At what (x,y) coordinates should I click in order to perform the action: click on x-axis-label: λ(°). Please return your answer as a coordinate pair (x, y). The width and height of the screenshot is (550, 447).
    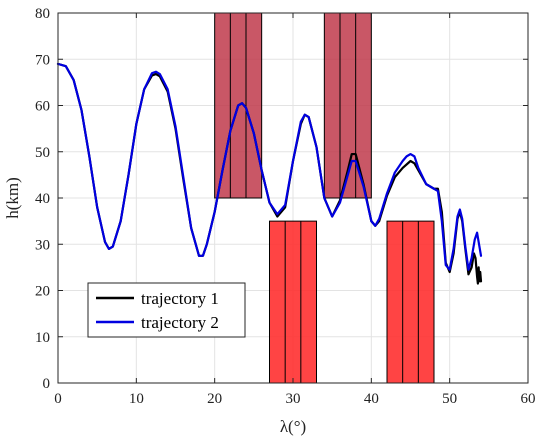
    Looking at the image, I should click on (293, 426).